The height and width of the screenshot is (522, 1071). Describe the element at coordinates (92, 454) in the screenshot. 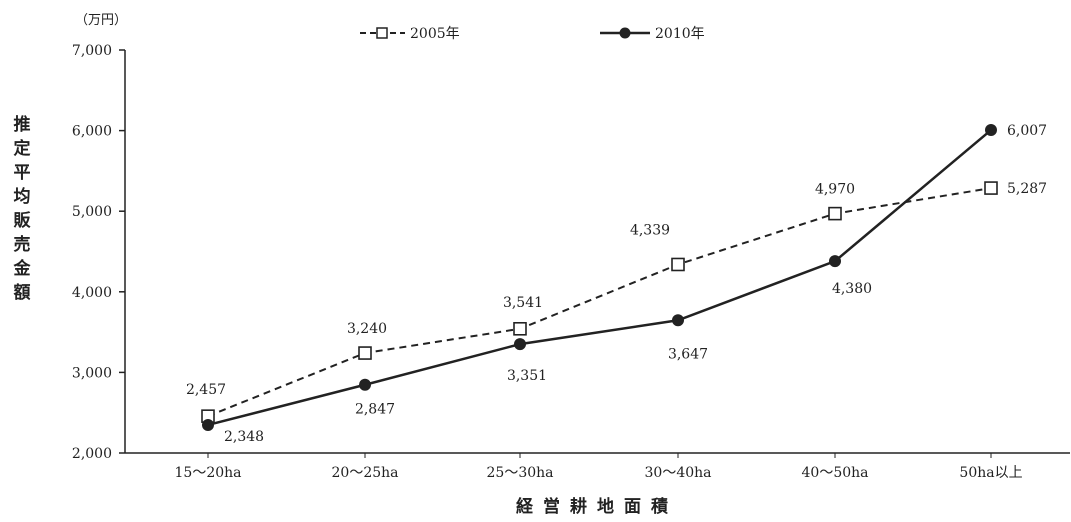

I see `y-tick-label: 2,000` at that location.